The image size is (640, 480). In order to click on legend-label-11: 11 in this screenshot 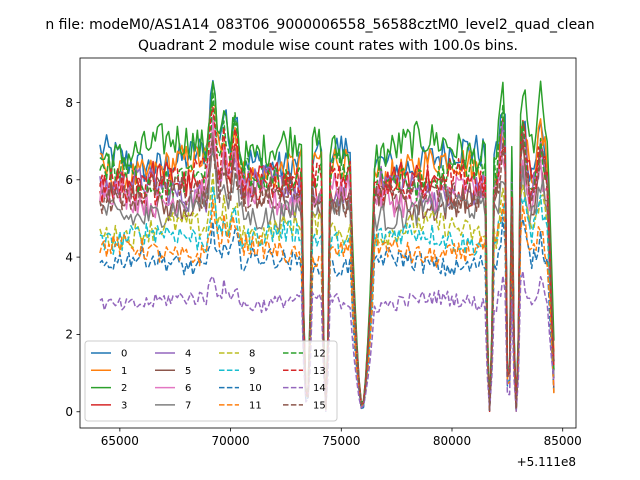, I will do `click(255, 406)`.